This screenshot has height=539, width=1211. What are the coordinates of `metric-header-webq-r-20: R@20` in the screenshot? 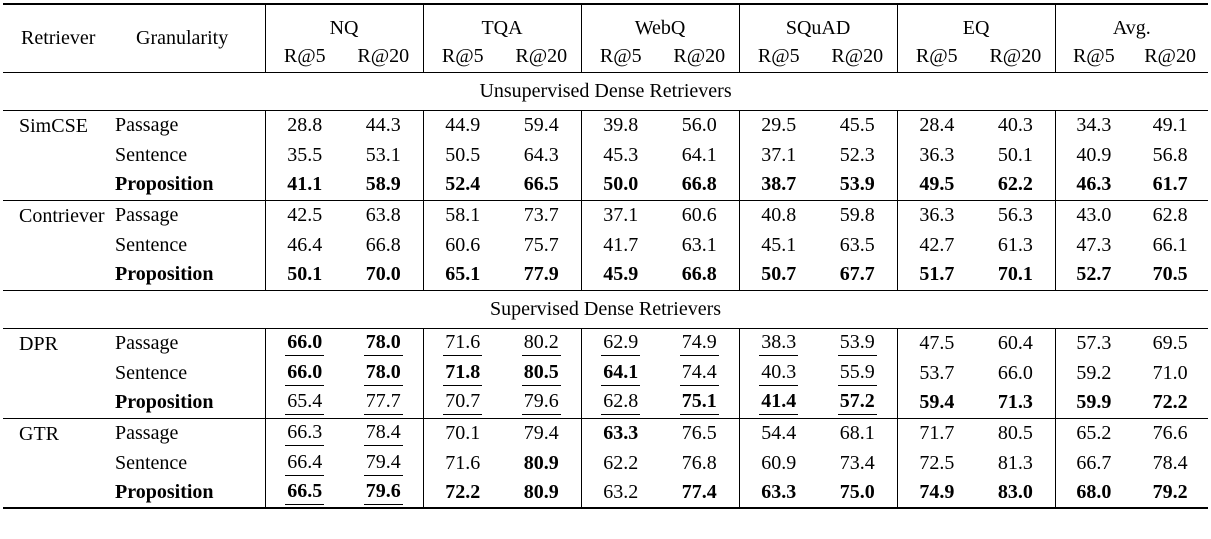 It's located at (699, 56).